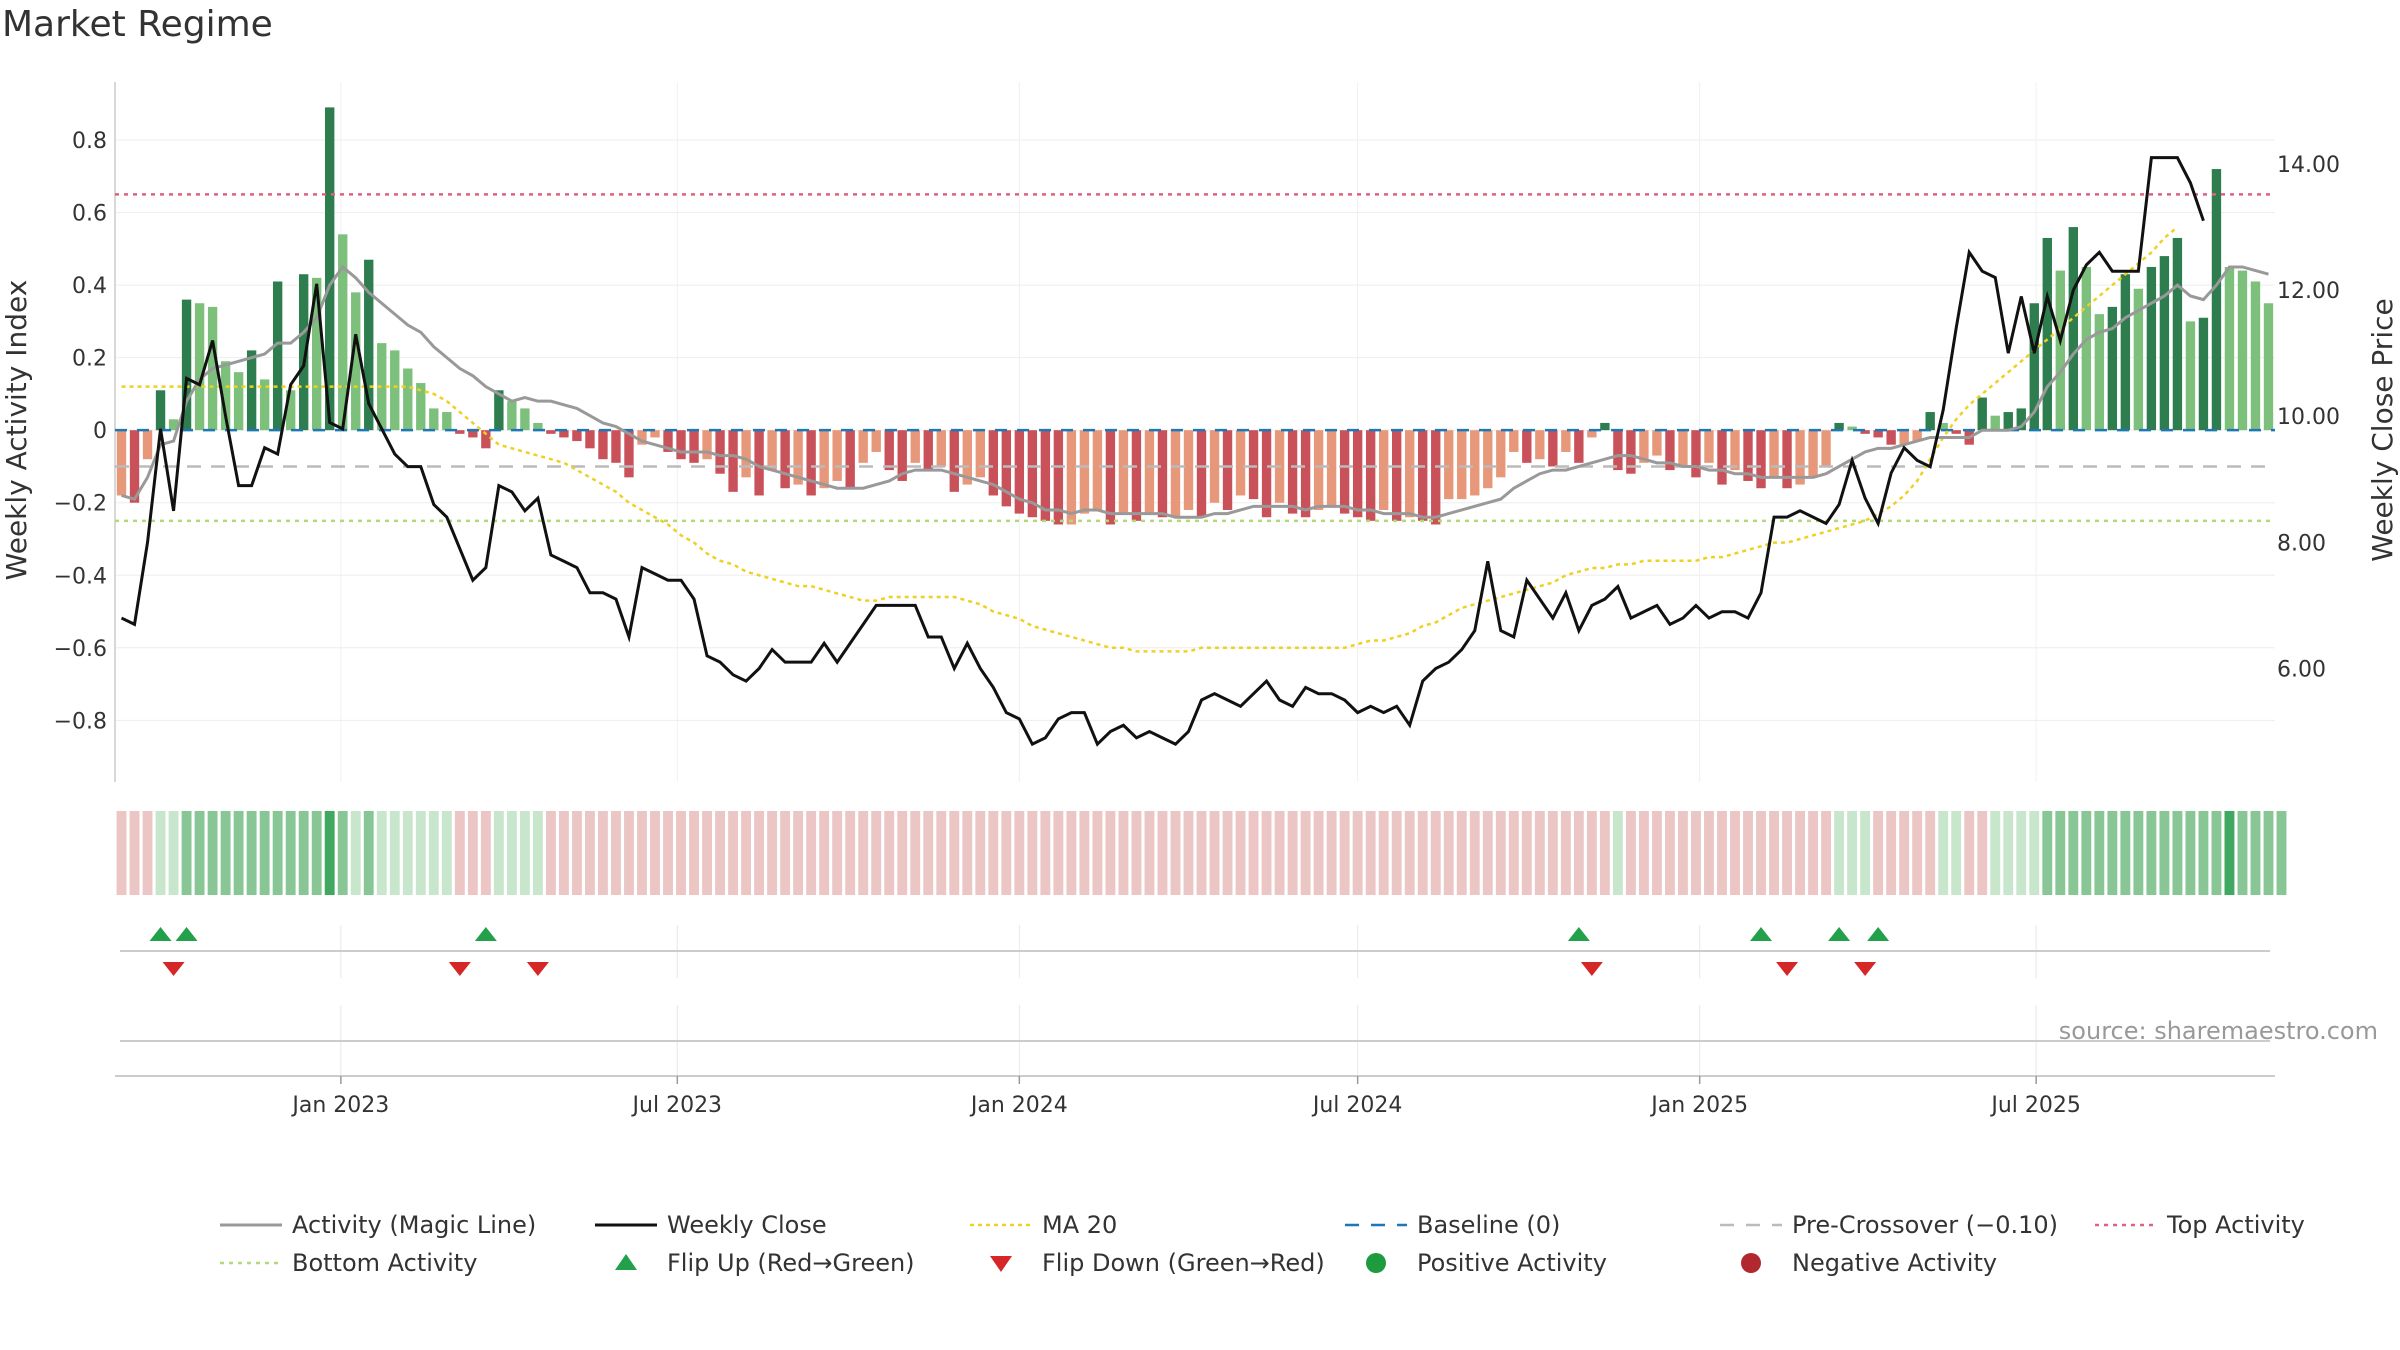 This screenshot has height=1350, width=2400. What do you see at coordinates (414, 1225) in the screenshot?
I see `legend-label: Activity (Magic Line)` at bounding box center [414, 1225].